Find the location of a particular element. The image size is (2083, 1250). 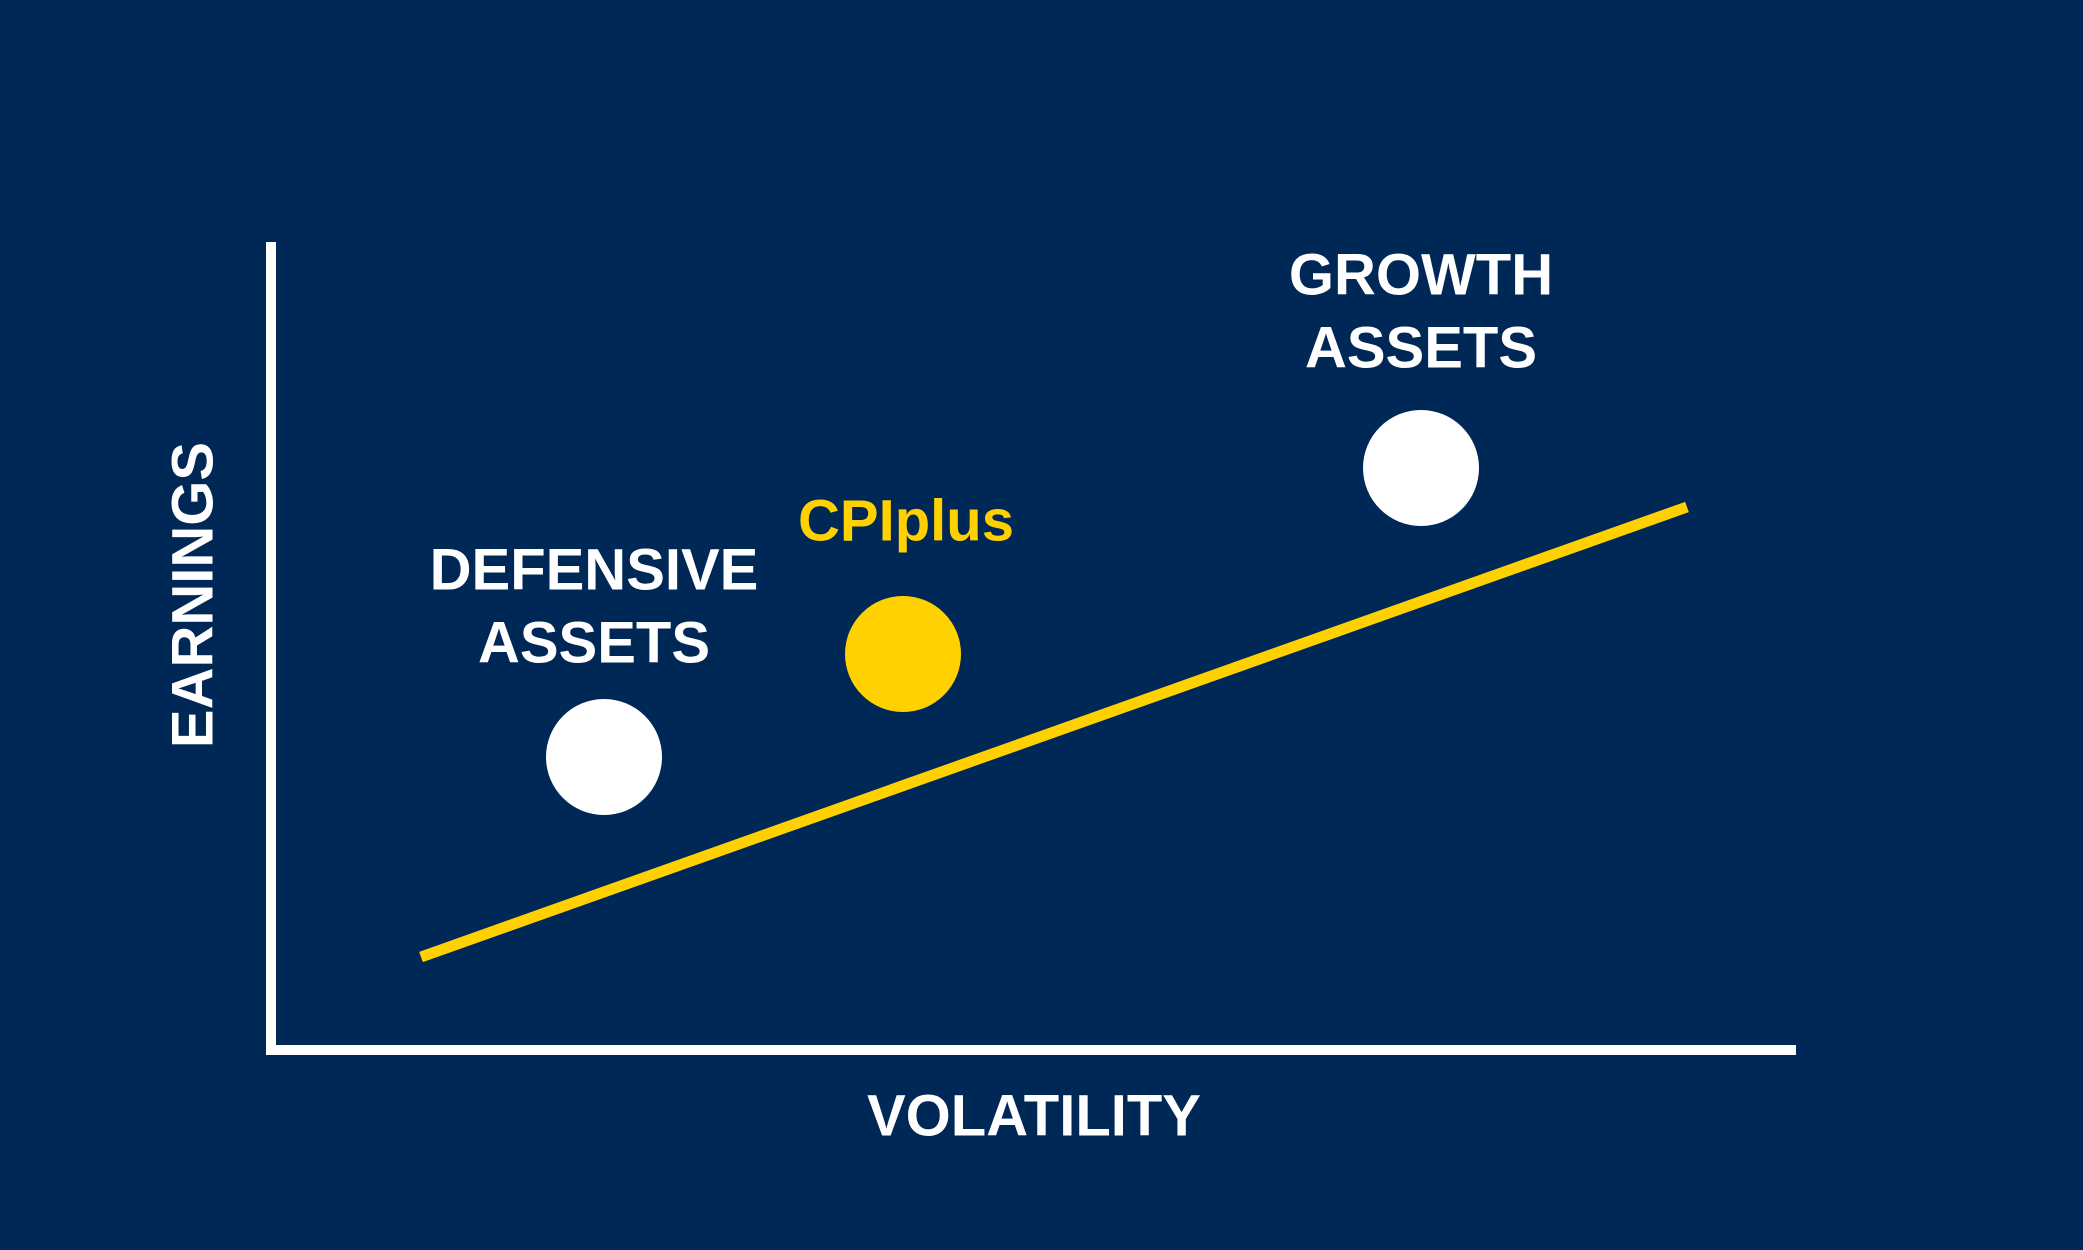

y-axis-label: EARNINGS is located at coordinates (192, 595).